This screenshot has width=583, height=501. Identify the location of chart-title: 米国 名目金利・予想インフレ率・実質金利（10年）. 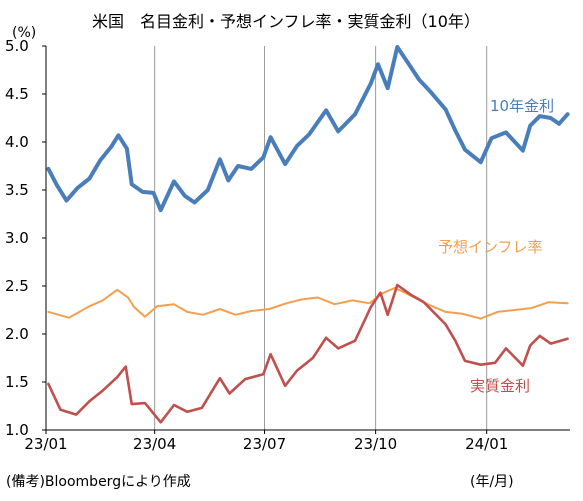
(286, 21).